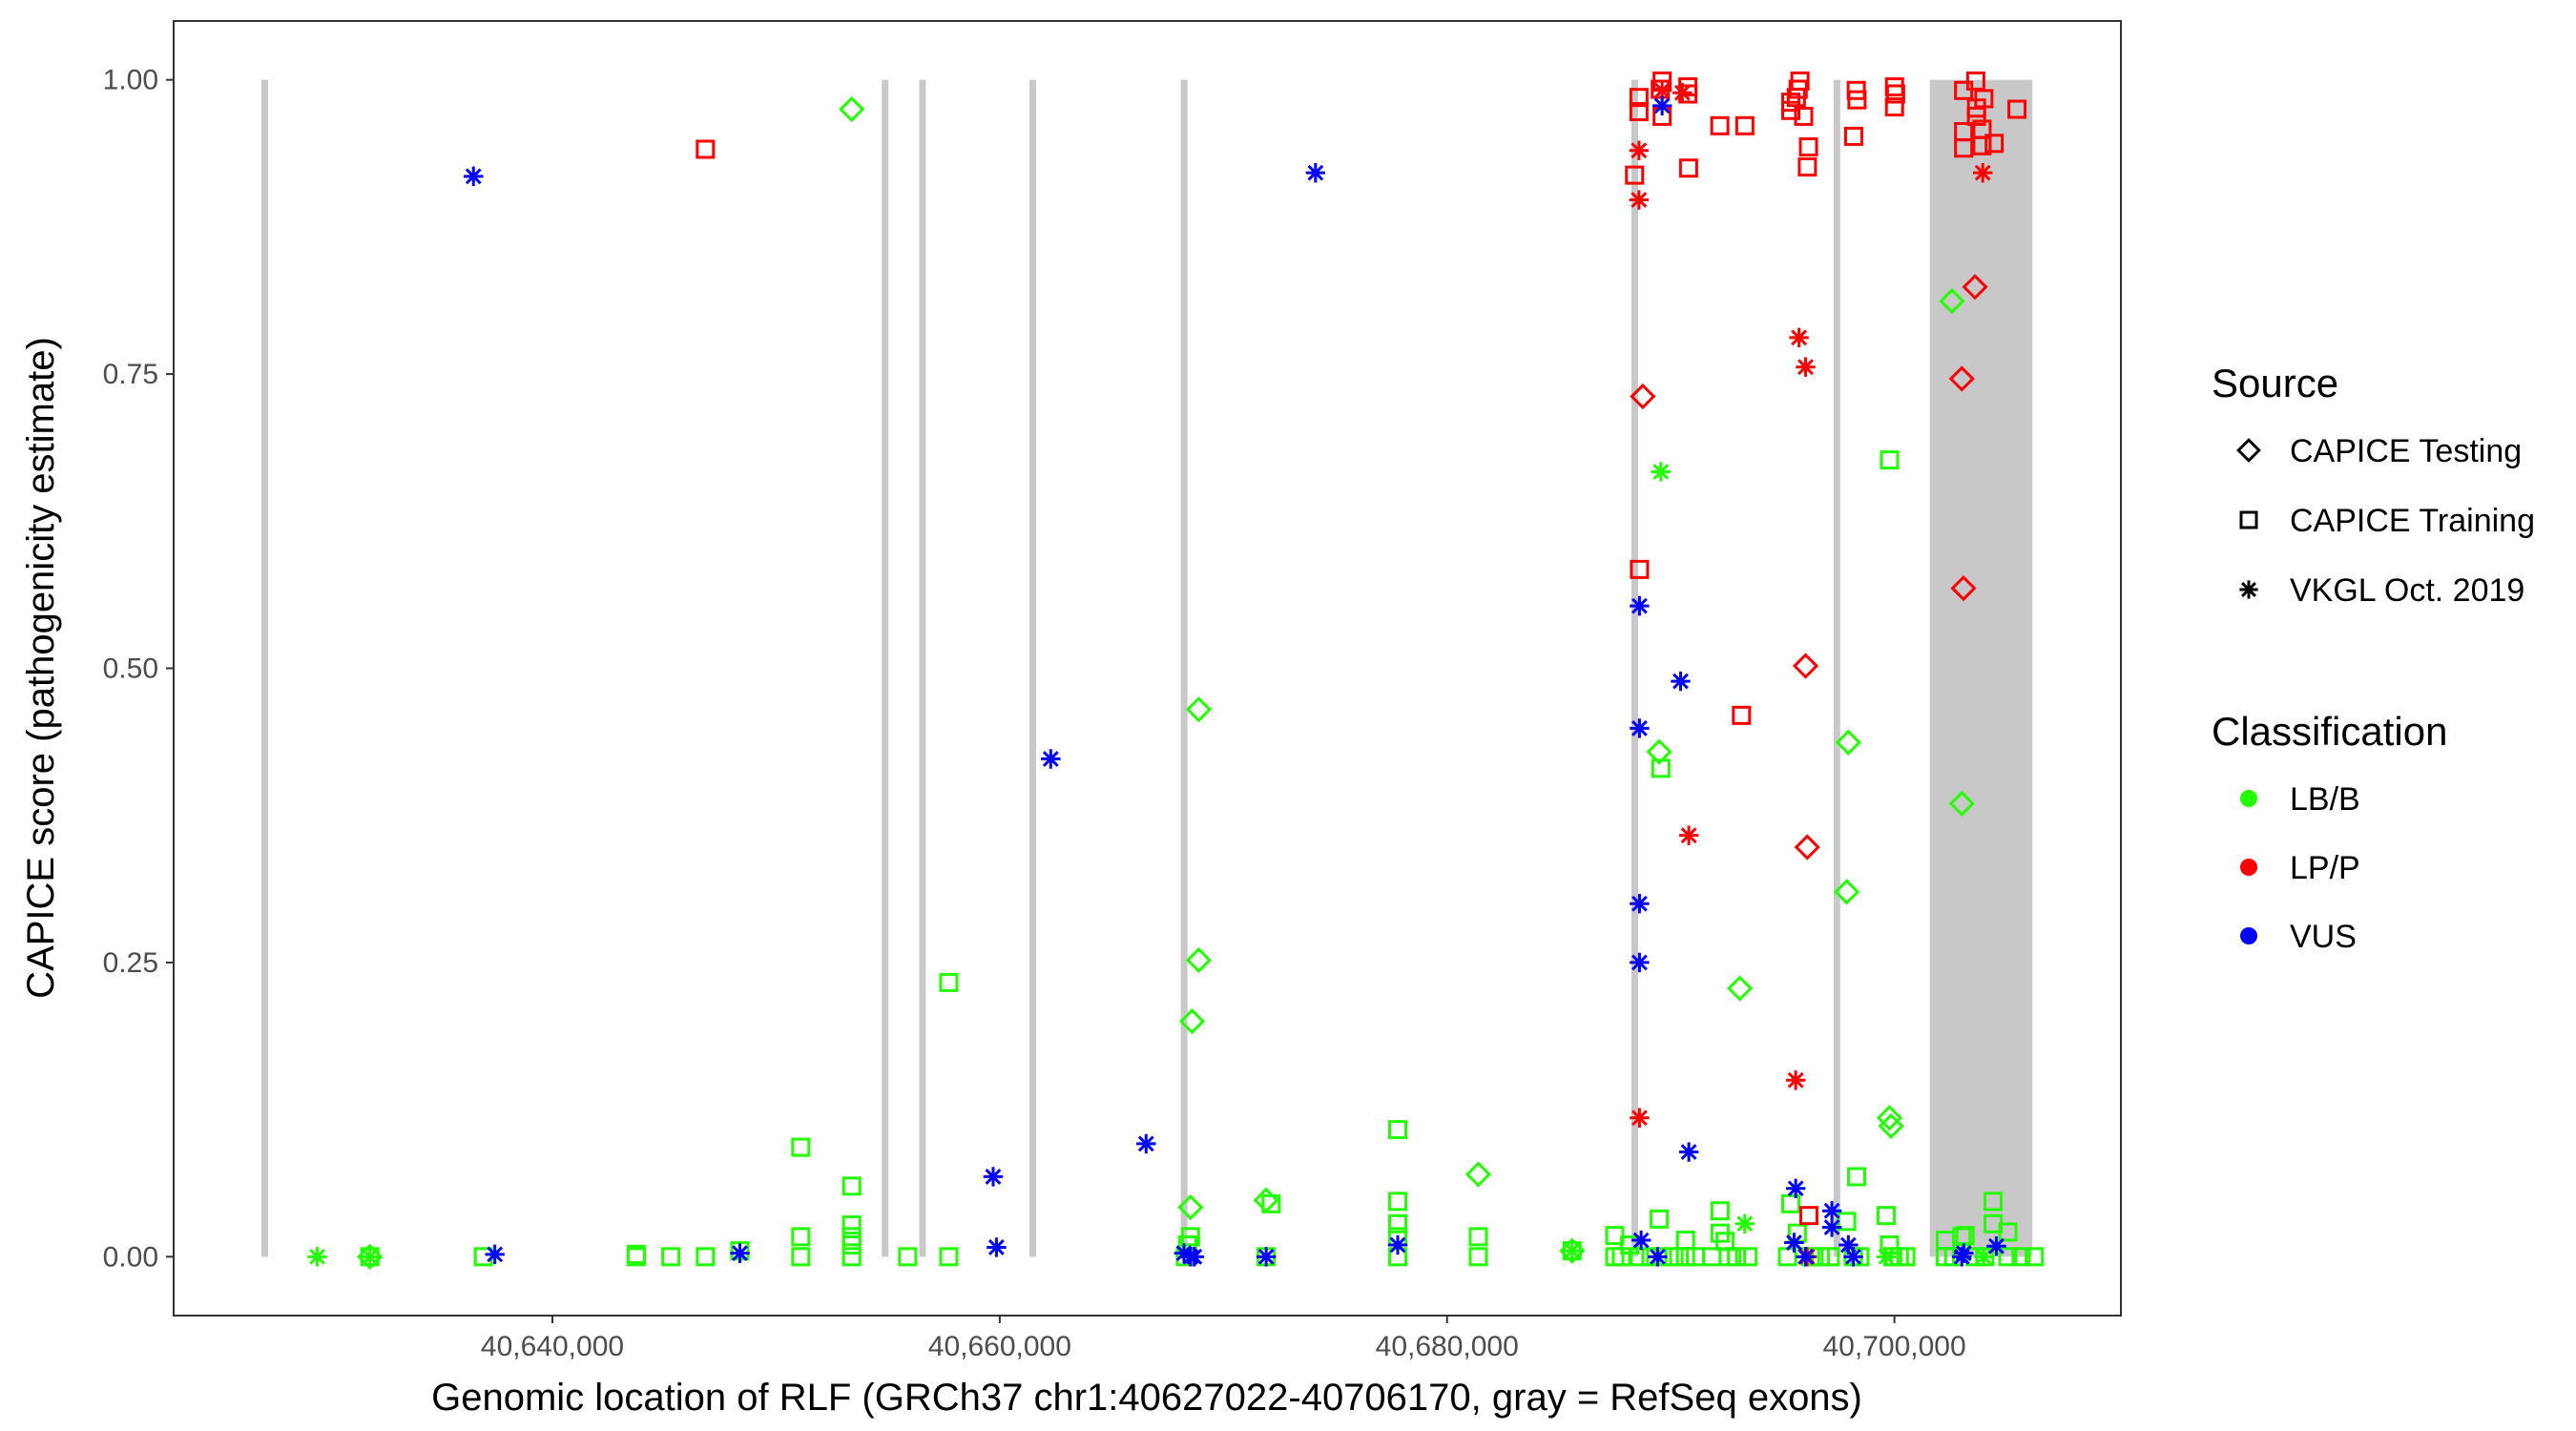  What do you see at coordinates (999, 1346) in the screenshot?
I see `x-tick-label: 40,660,000` at bounding box center [999, 1346].